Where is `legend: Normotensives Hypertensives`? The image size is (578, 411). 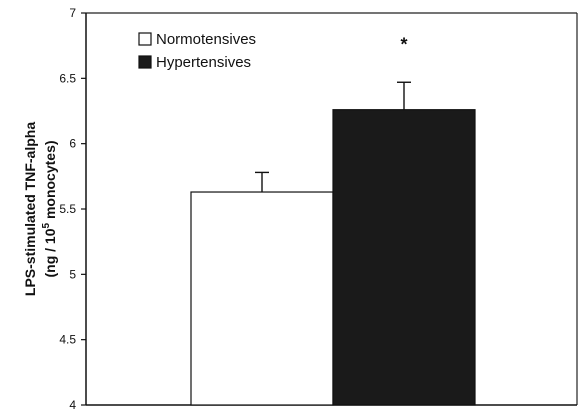 legend: Normotensives Hypertensives is located at coordinates (197, 51).